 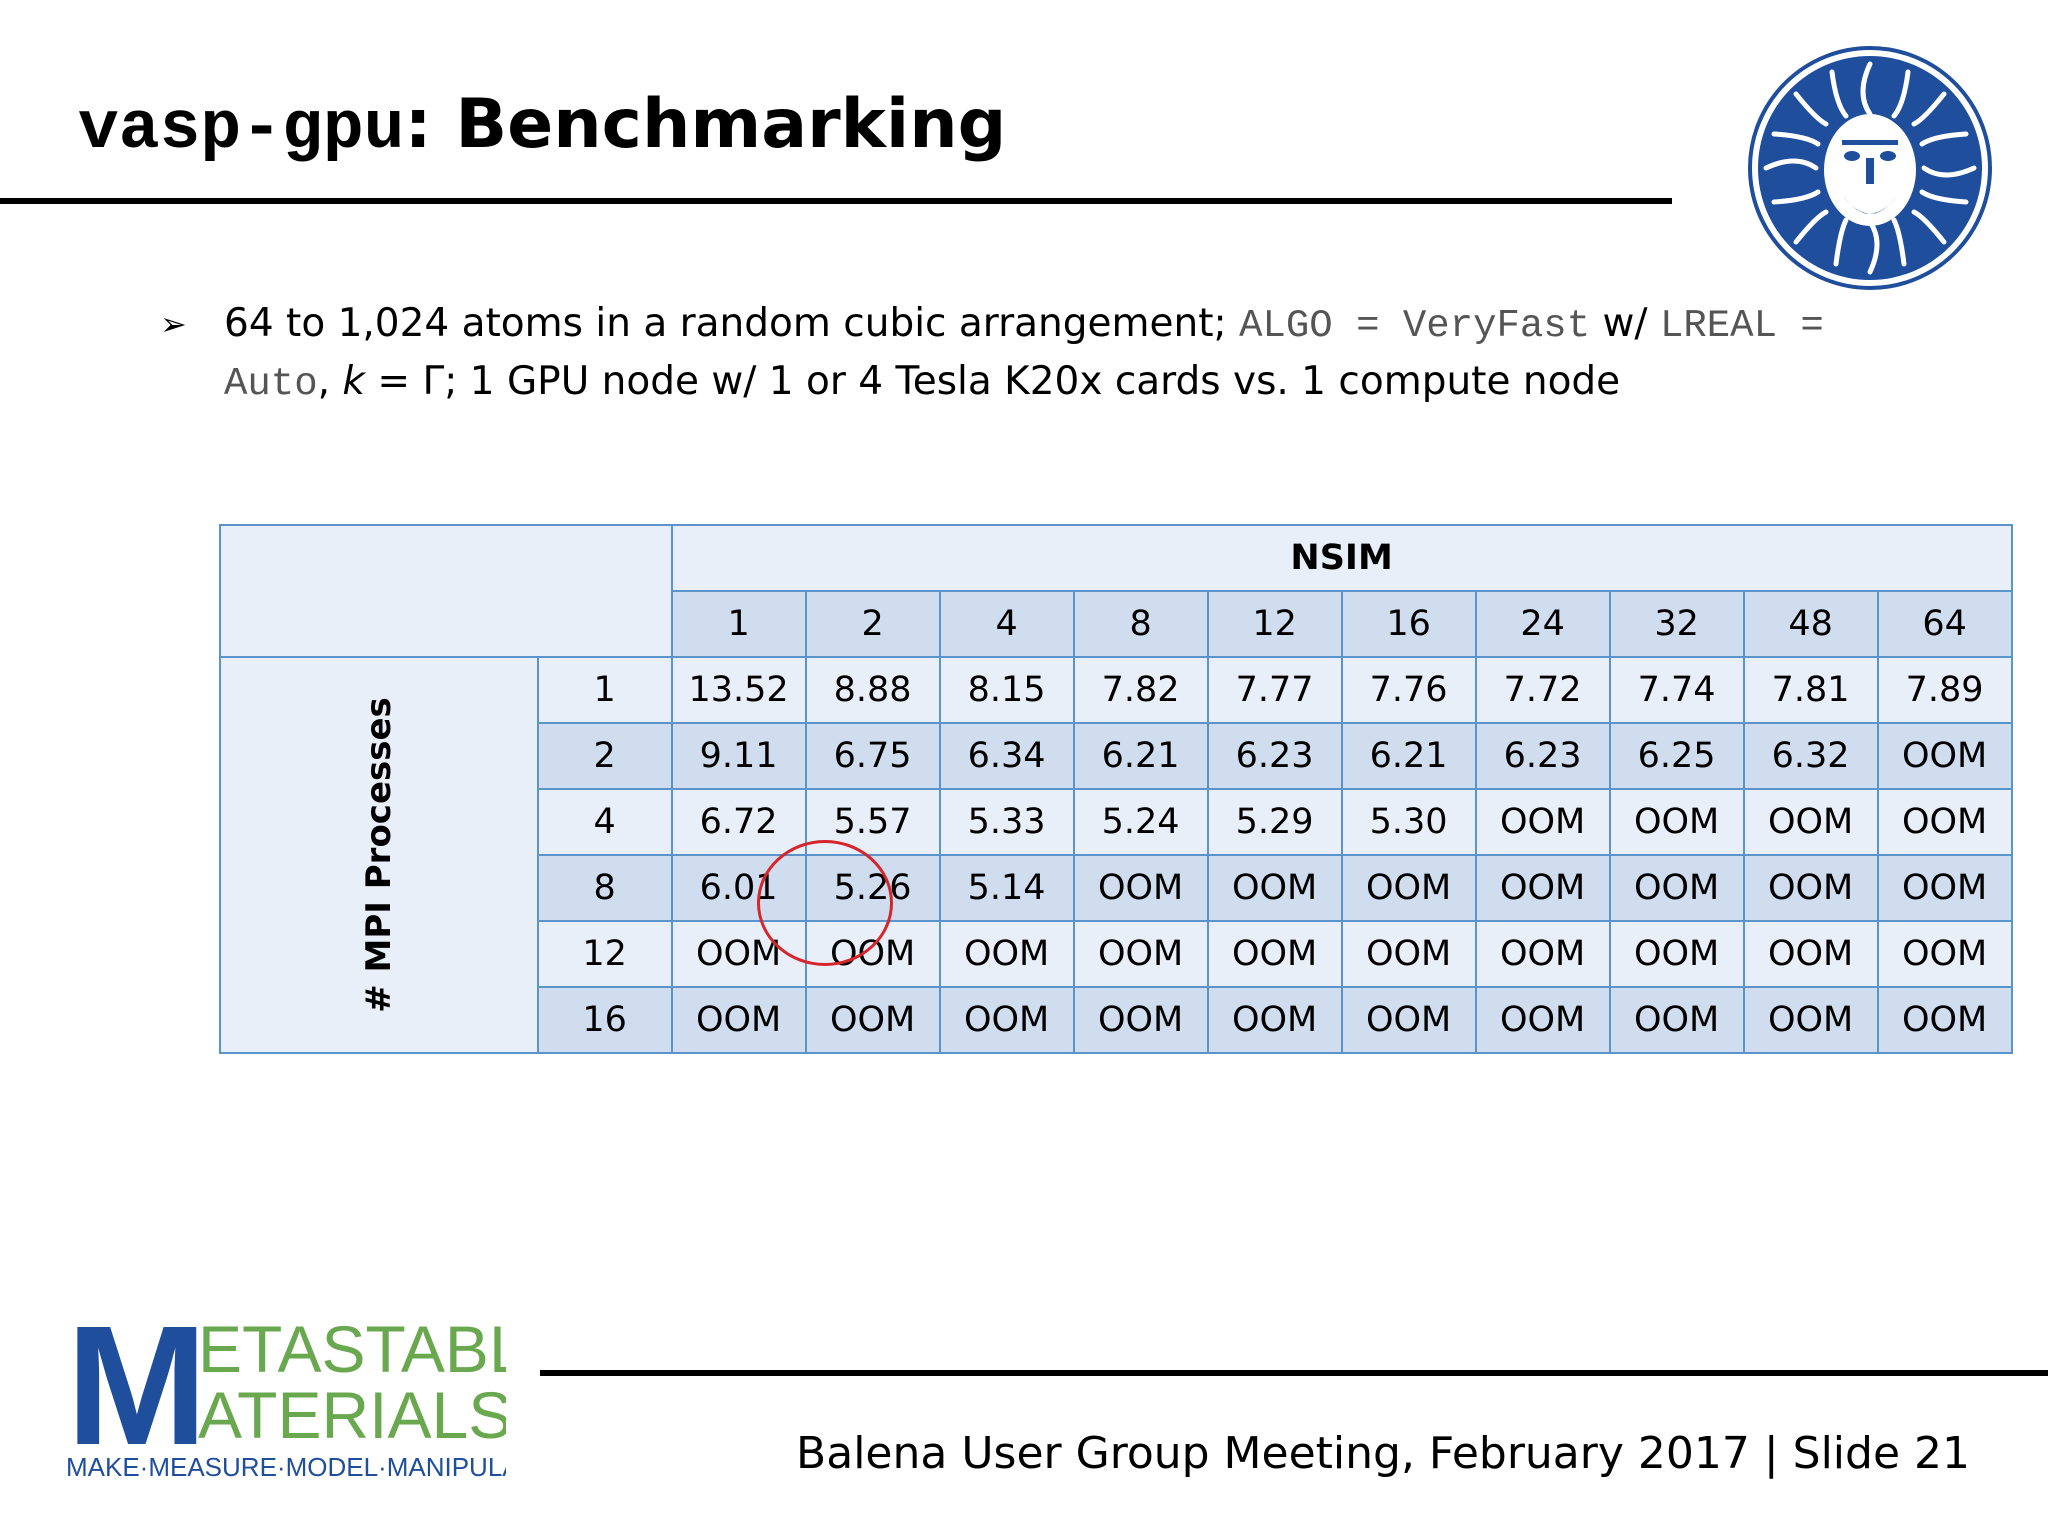 I want to click on table-cell: 5.30, so click(x=1408, y=822).